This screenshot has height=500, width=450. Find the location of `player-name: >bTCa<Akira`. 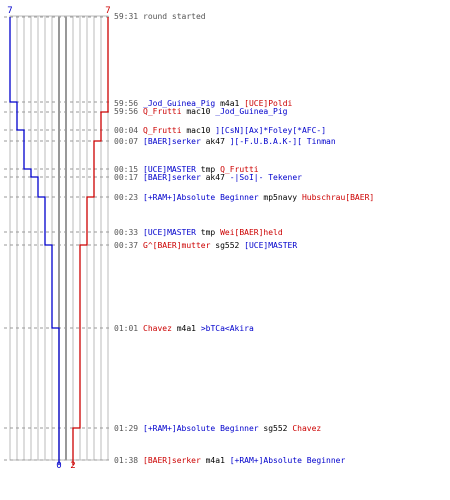

player-name: >bTCa<Akira is located at coordinates (227, 328).